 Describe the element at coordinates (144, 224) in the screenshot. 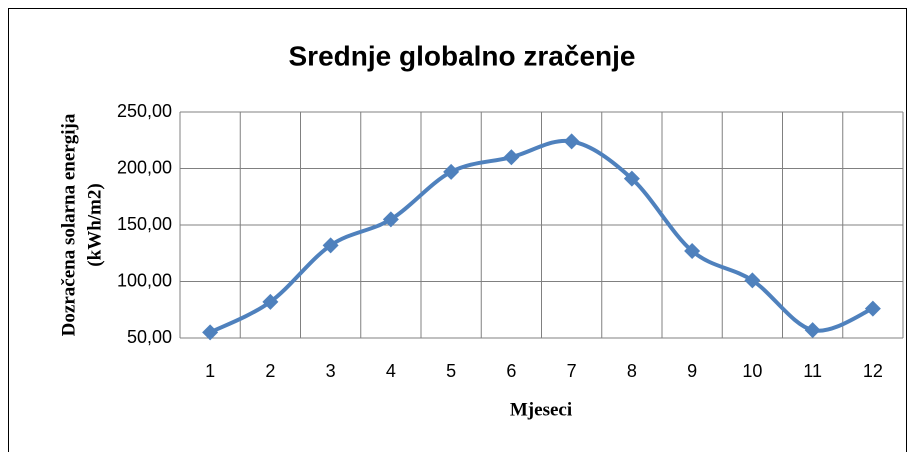

I see `y-tick-label: 150,00` at that location.